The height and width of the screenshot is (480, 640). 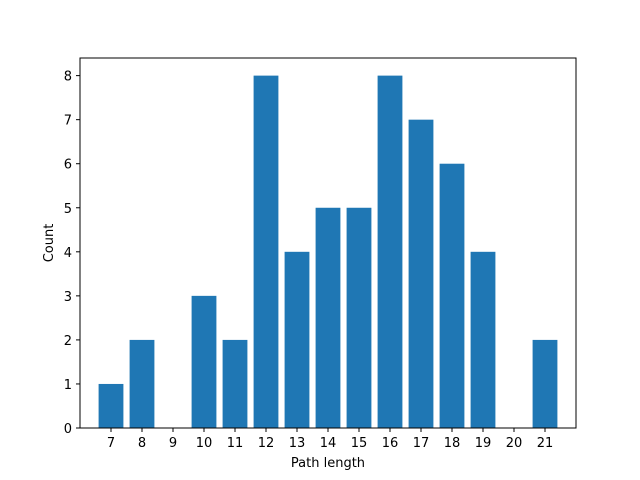 I want to click on x-tick-label-10: 10, so click(x=204, y=443).